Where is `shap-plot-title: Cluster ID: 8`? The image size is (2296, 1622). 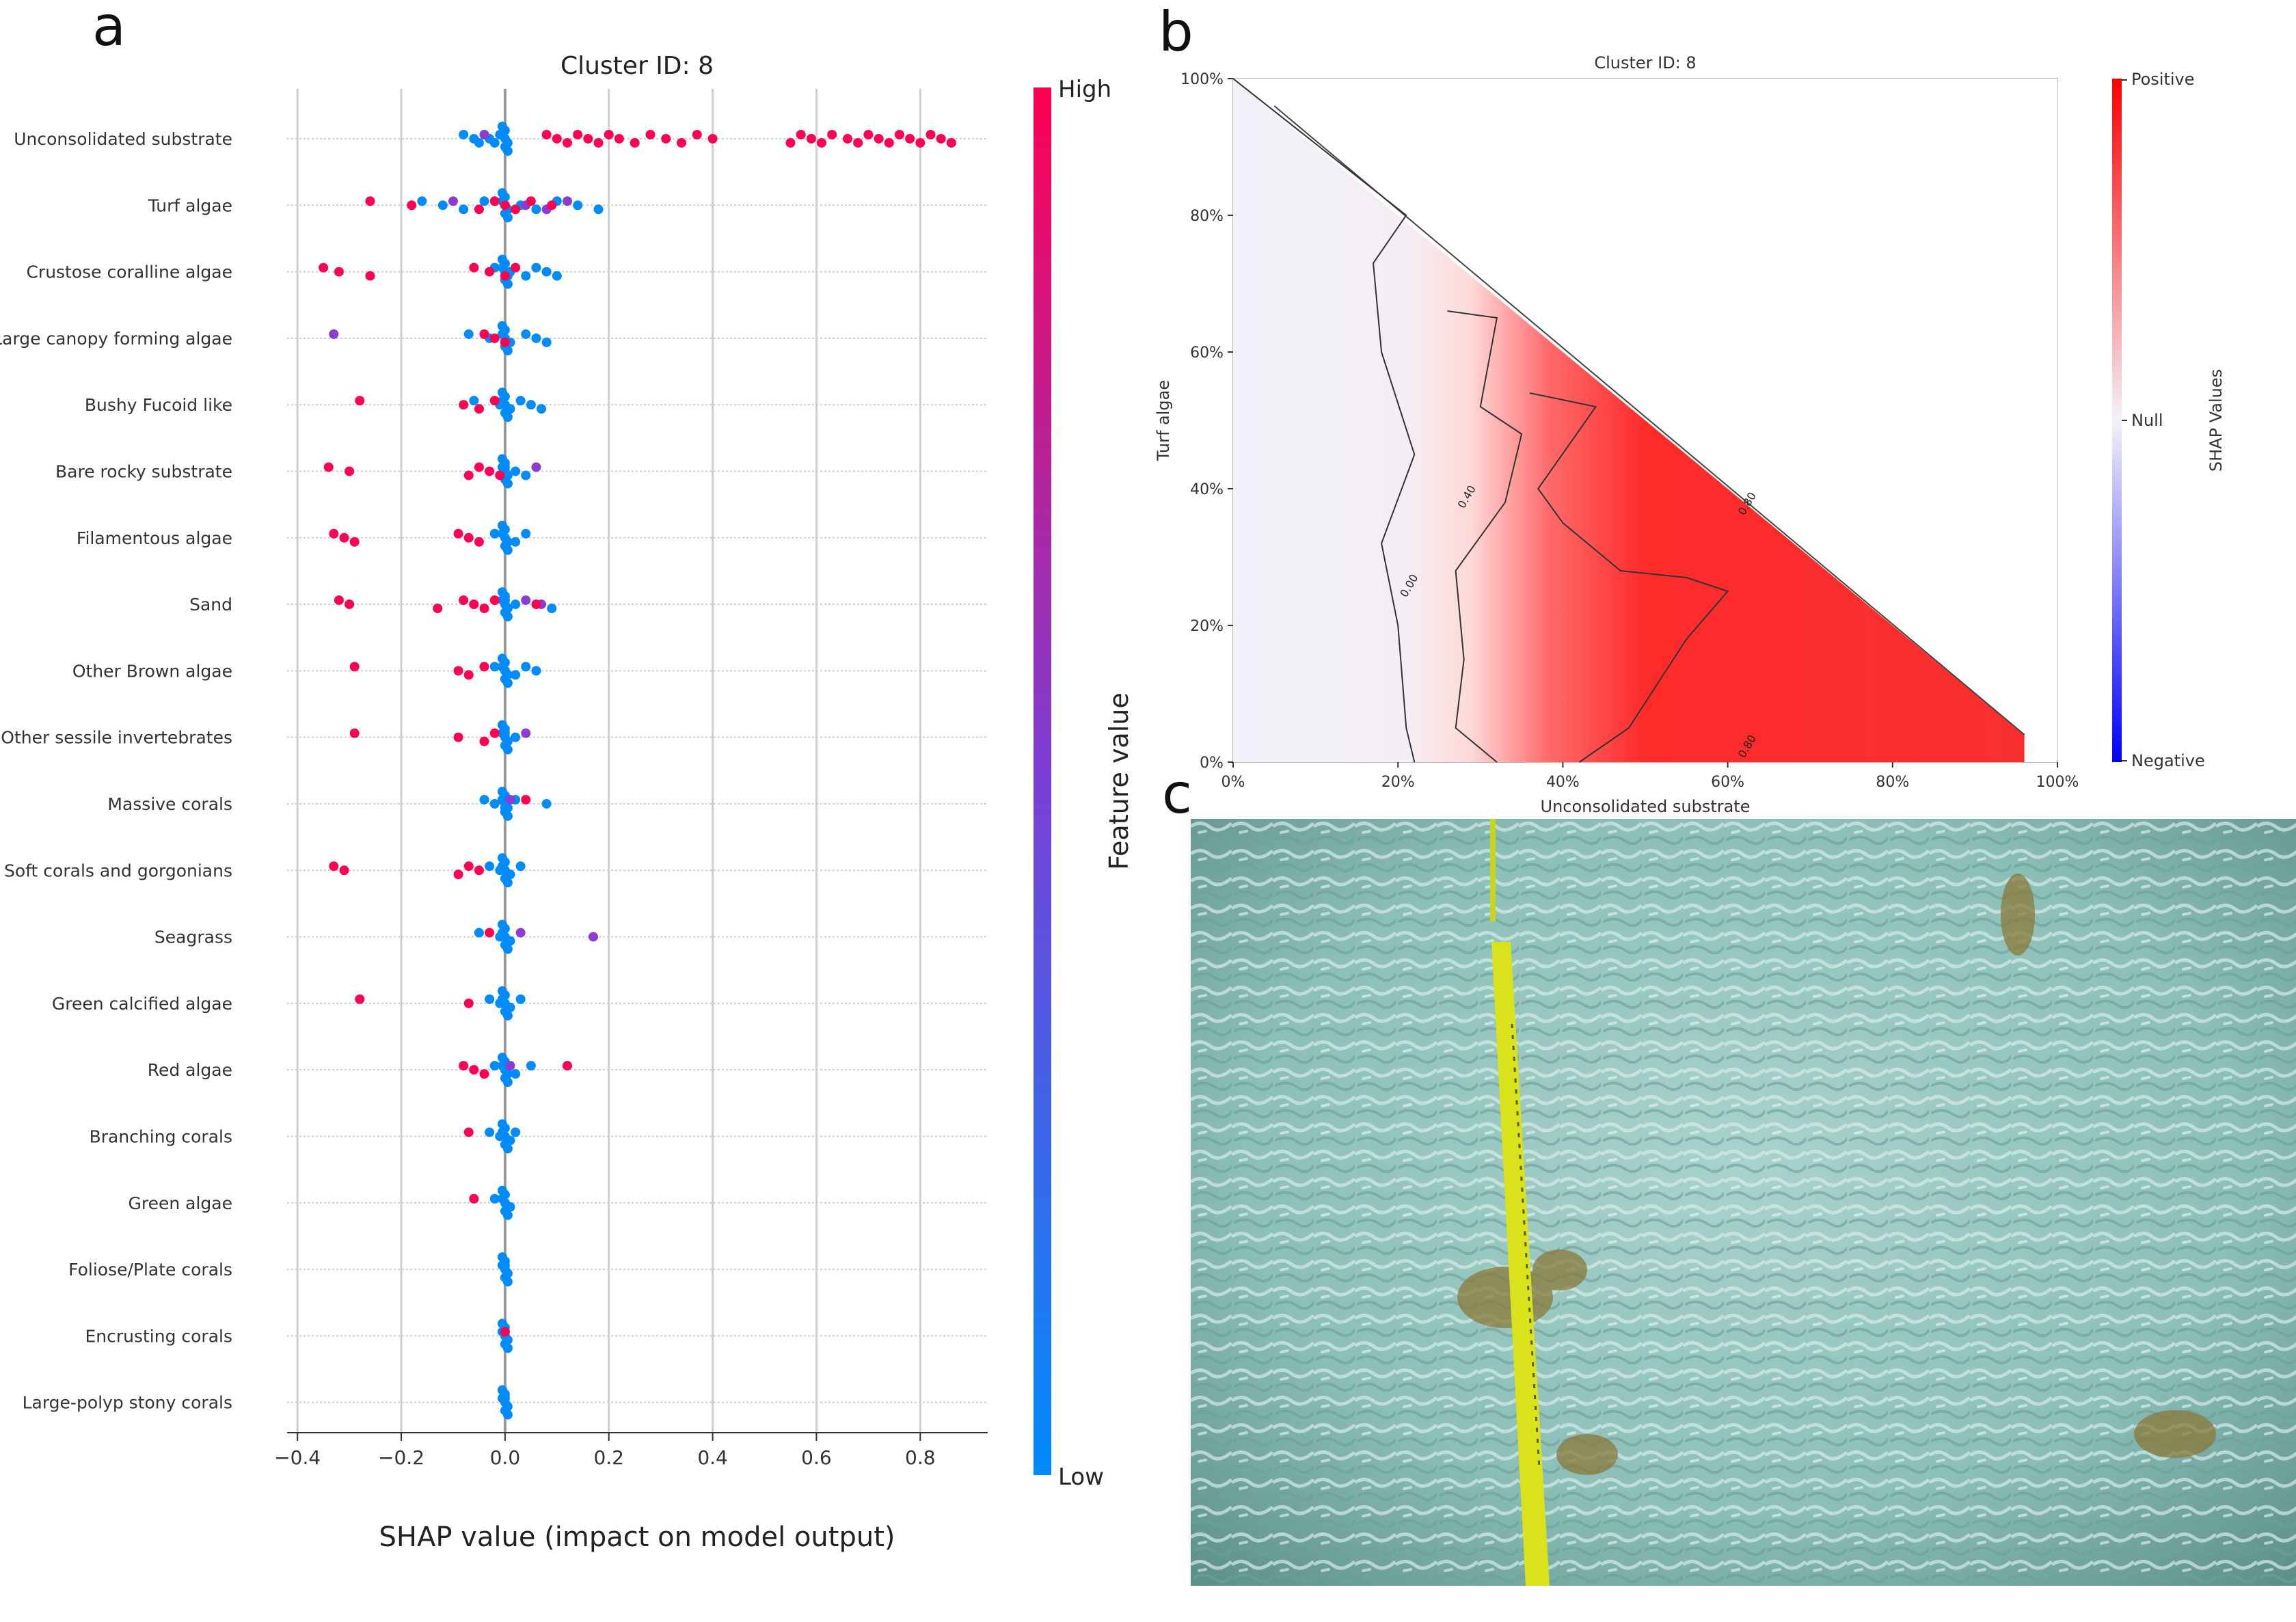 shap-plot-title: Cluster ID: 8 is located at coordinates (637, 66).